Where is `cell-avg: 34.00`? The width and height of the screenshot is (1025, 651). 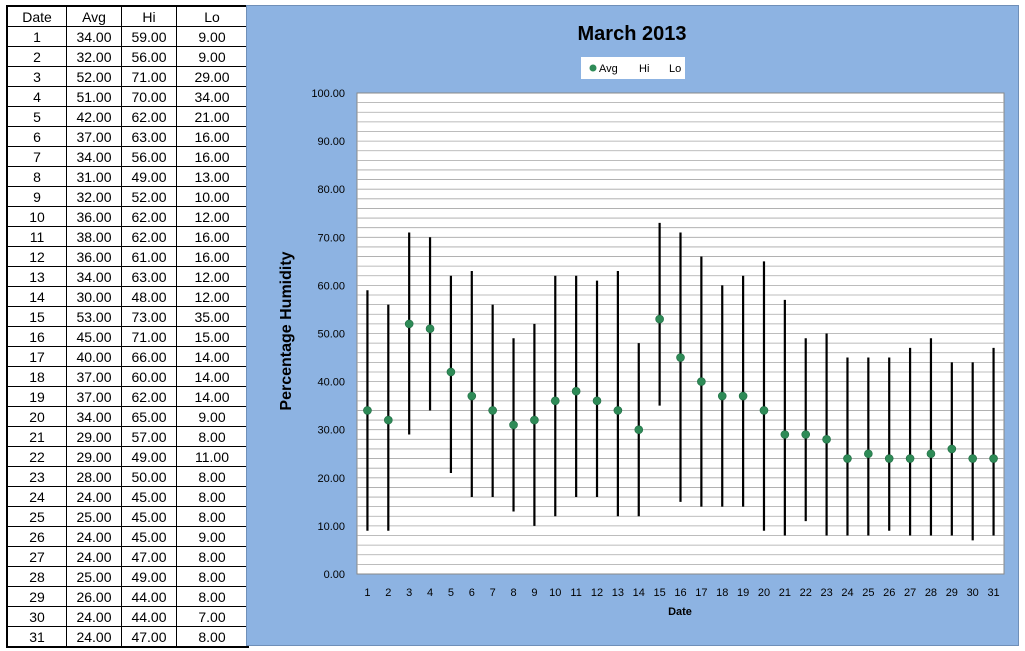 cell-avg: 34.00 is located at coordinates (94, 36).